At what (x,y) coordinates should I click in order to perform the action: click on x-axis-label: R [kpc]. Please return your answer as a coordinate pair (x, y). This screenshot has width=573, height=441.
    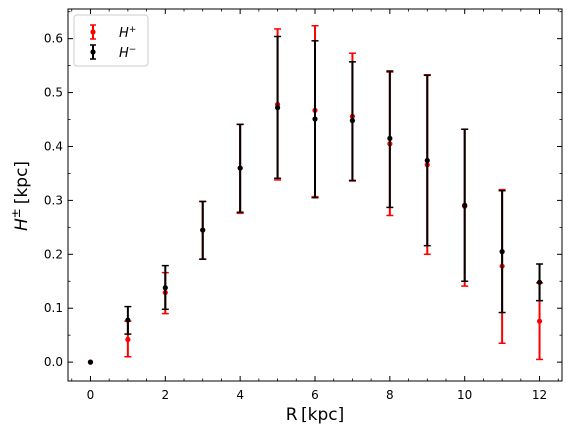
    Looking at the image, I should click on (315, 415).